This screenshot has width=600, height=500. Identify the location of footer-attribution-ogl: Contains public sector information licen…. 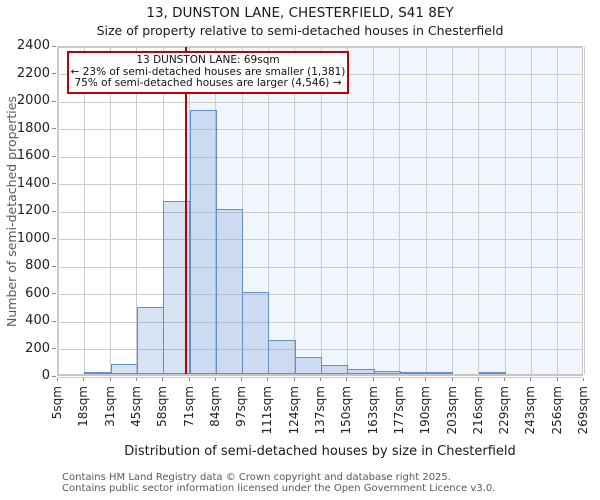
(279, 488).